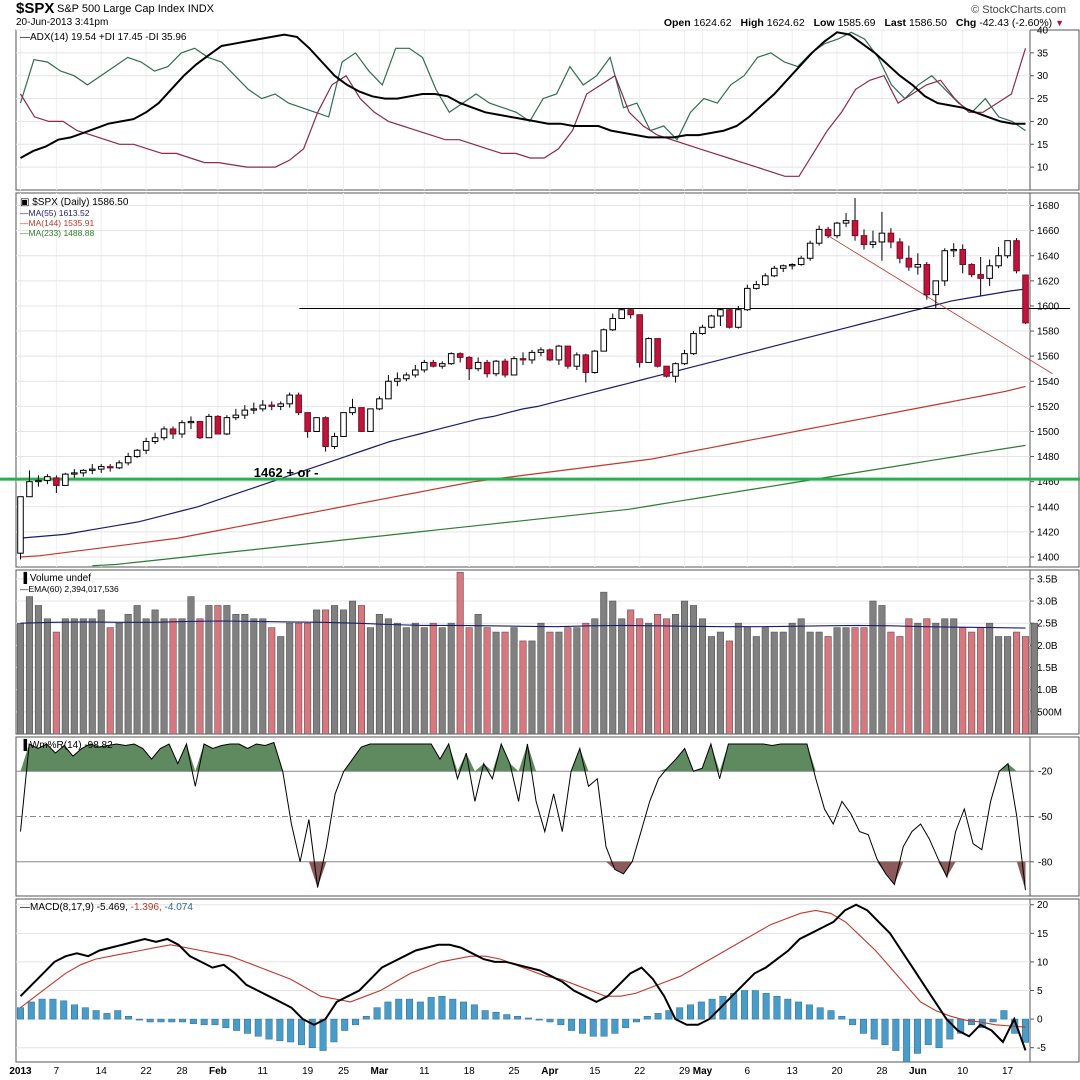 This screenshot has height=1080, width=1080. I want to click on volume-panel-tick-label: 1.5B, so click(1047, 668).